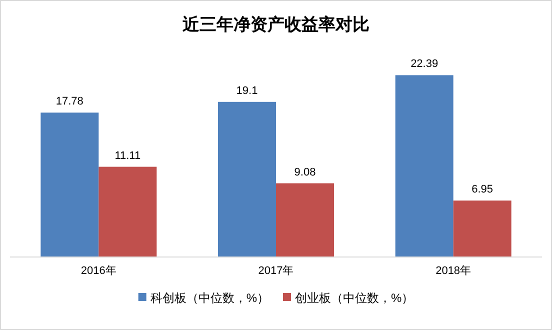 Image resolution: width=552 pixels, height=330 pixels. Describe the element at coordinates (276, 24) in the screenshot. I see `chart-title: 近三年净资产收益率对比` at that location.